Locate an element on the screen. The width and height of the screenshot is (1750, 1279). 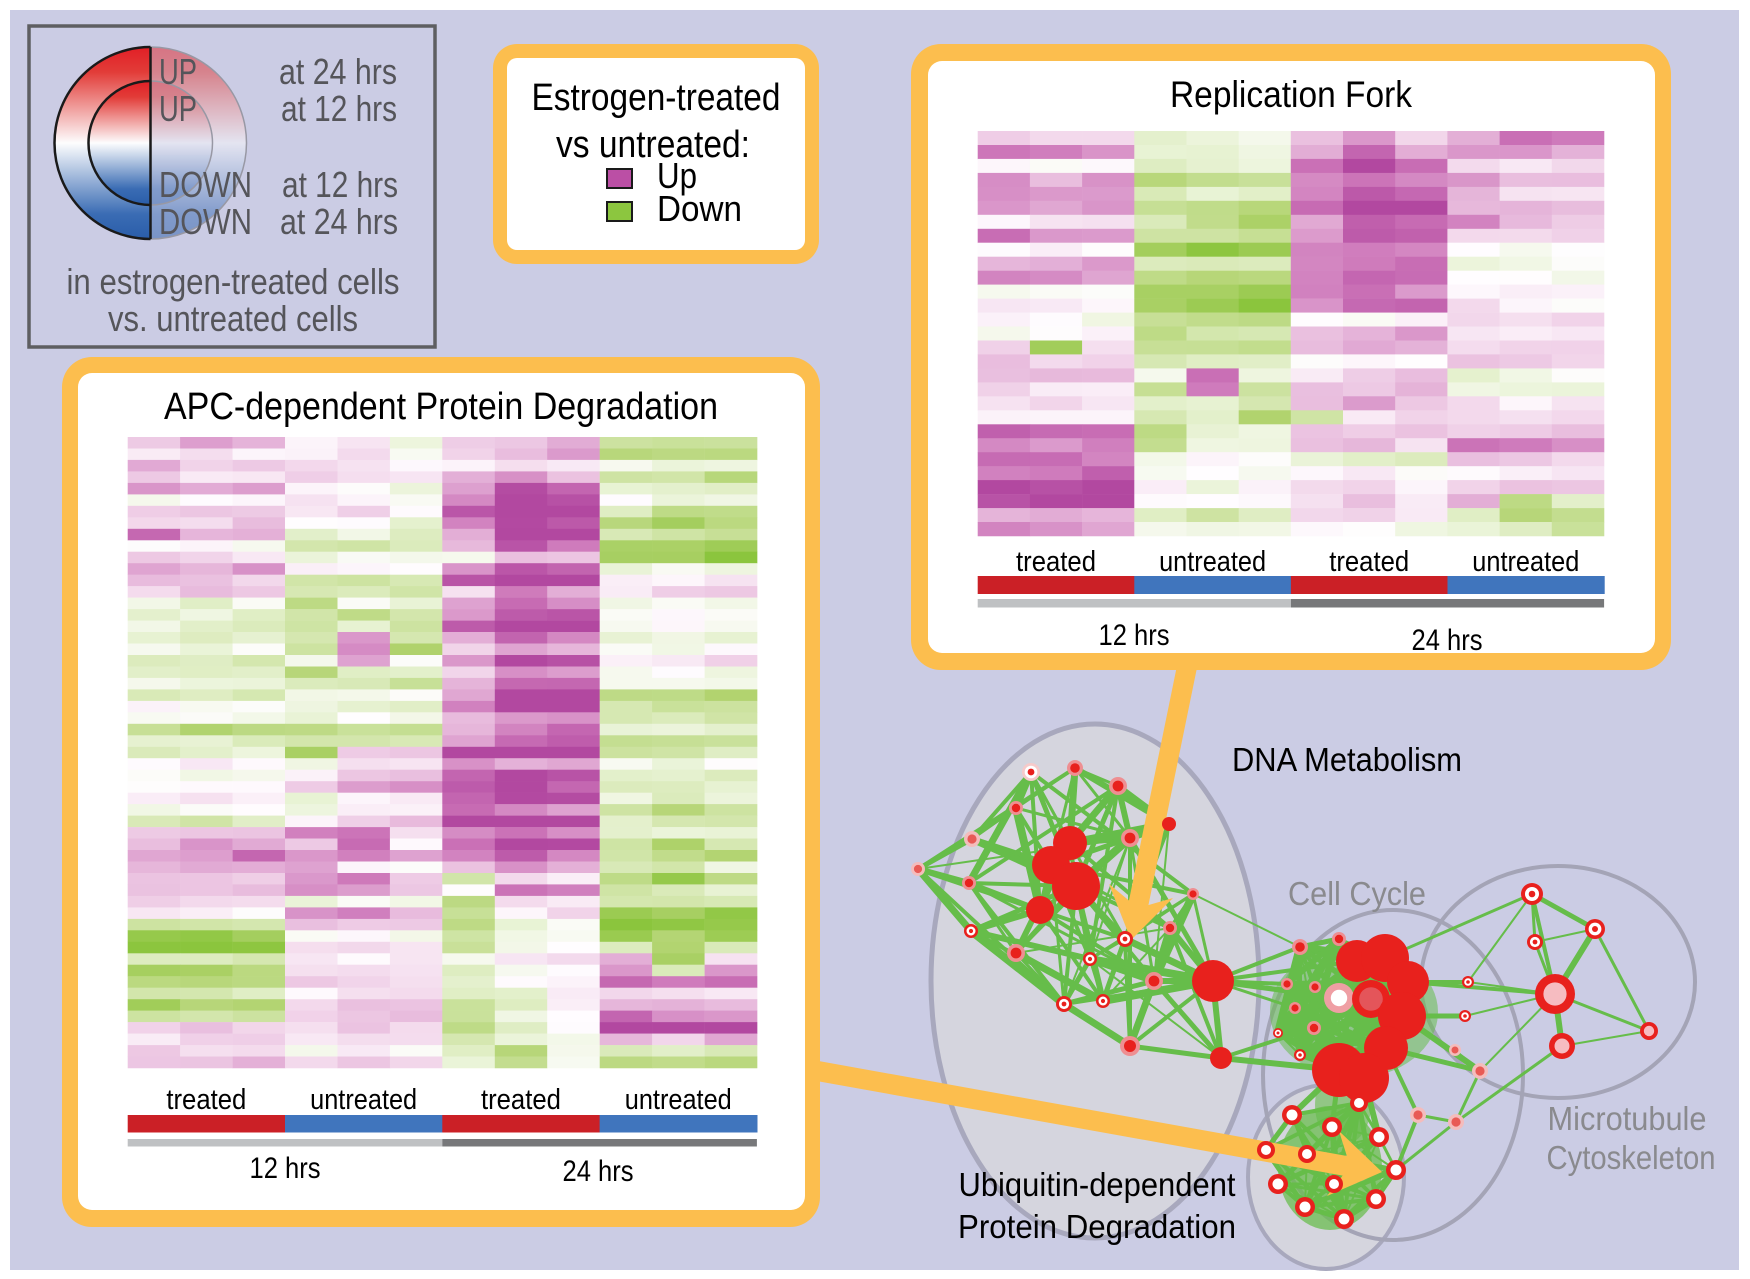
svg-text: Down is located at coordinates (699, 208).